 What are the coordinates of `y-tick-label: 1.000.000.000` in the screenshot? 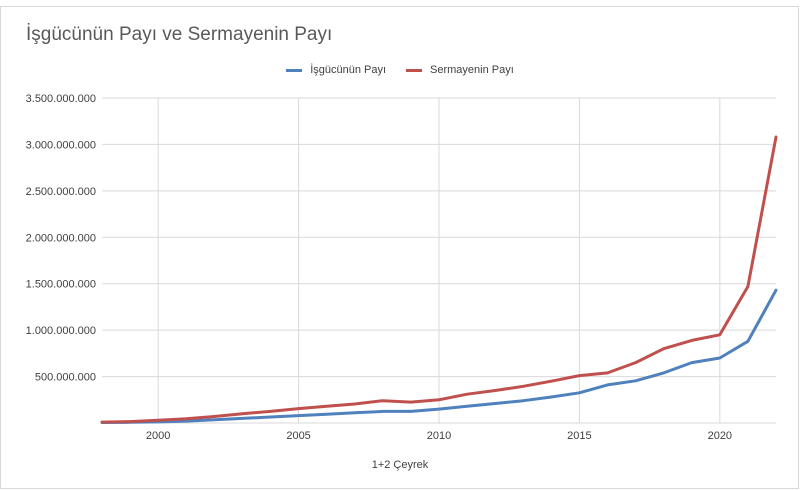 It's located at (61, 331).